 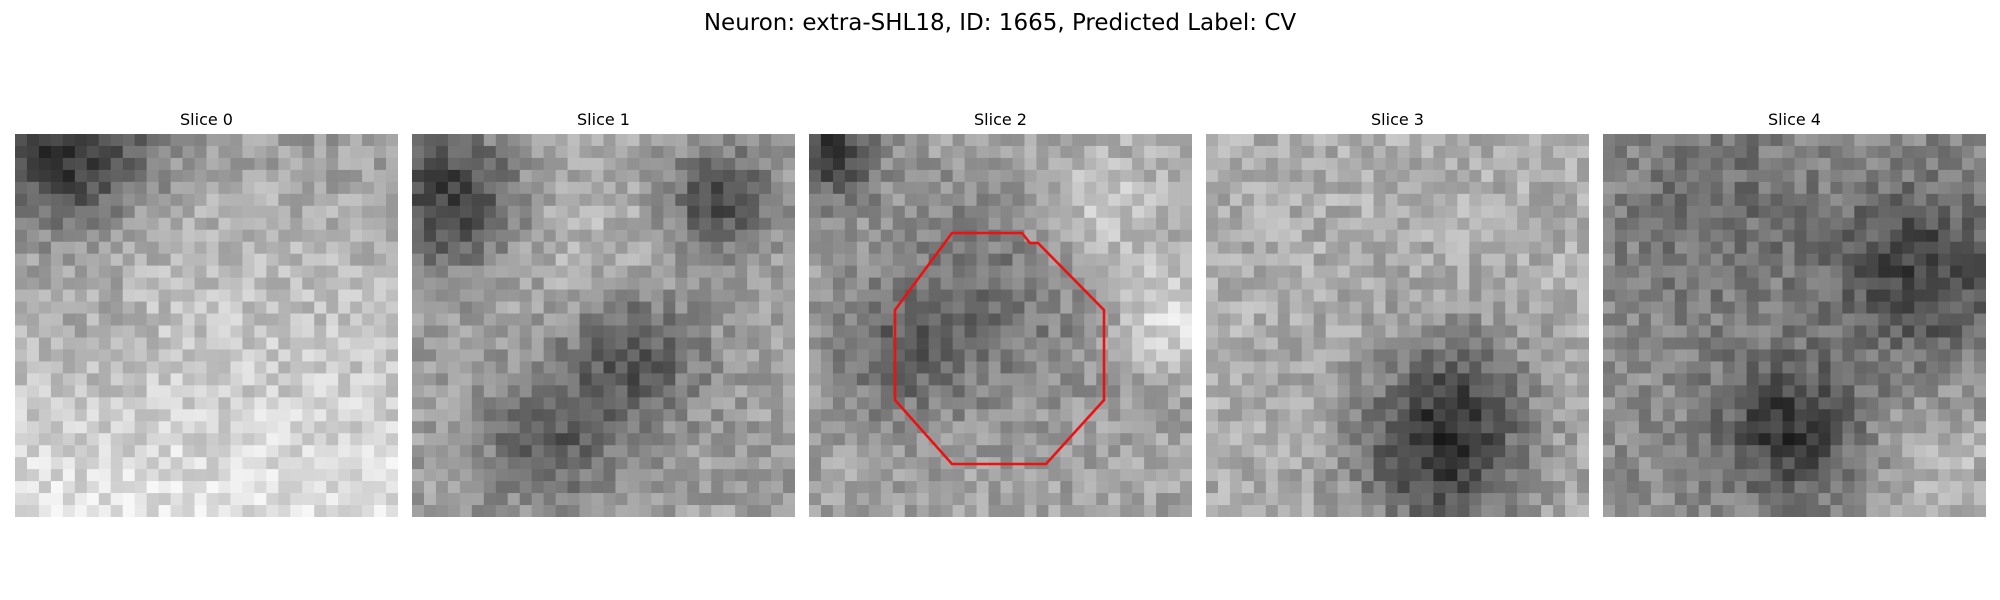 What do you see at coordinates (999, 348) in the screenshot?
I see `roi-octagon-outline` at bounding box center [999, 348].